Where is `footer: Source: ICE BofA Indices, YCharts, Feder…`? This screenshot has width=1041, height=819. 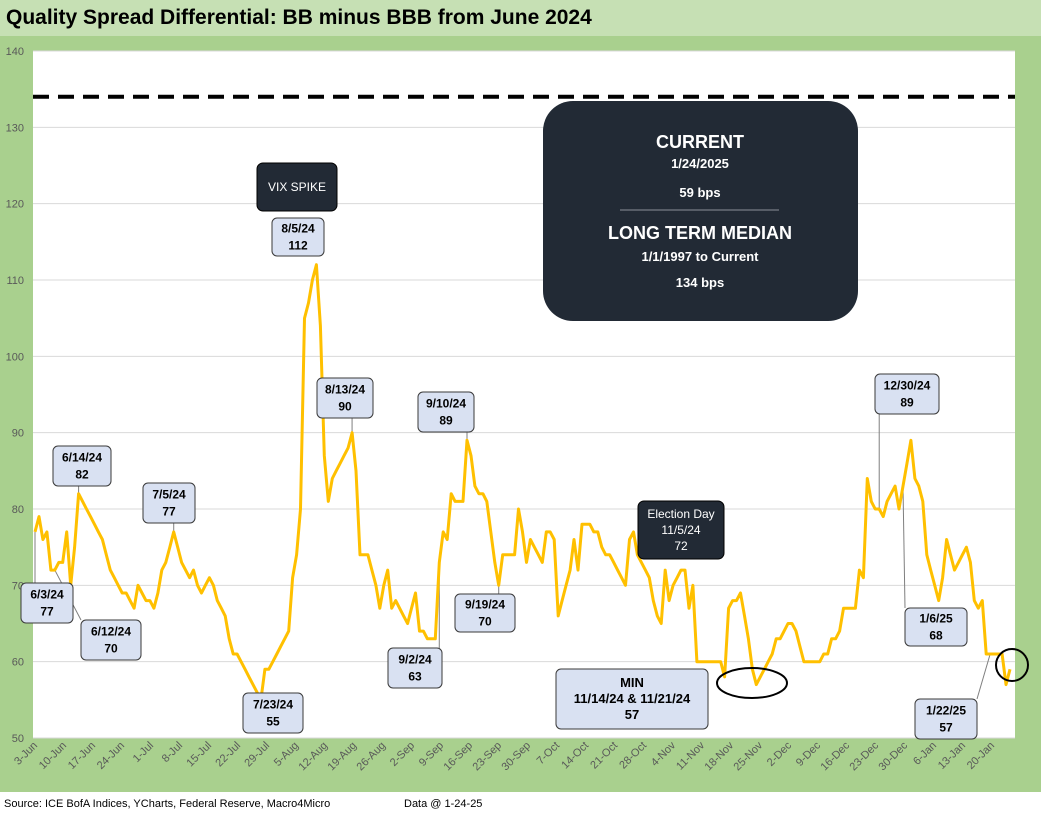
footer: Source: ICE BofA Indices, YCharts, Feder… is located at coordinates (520, 805).